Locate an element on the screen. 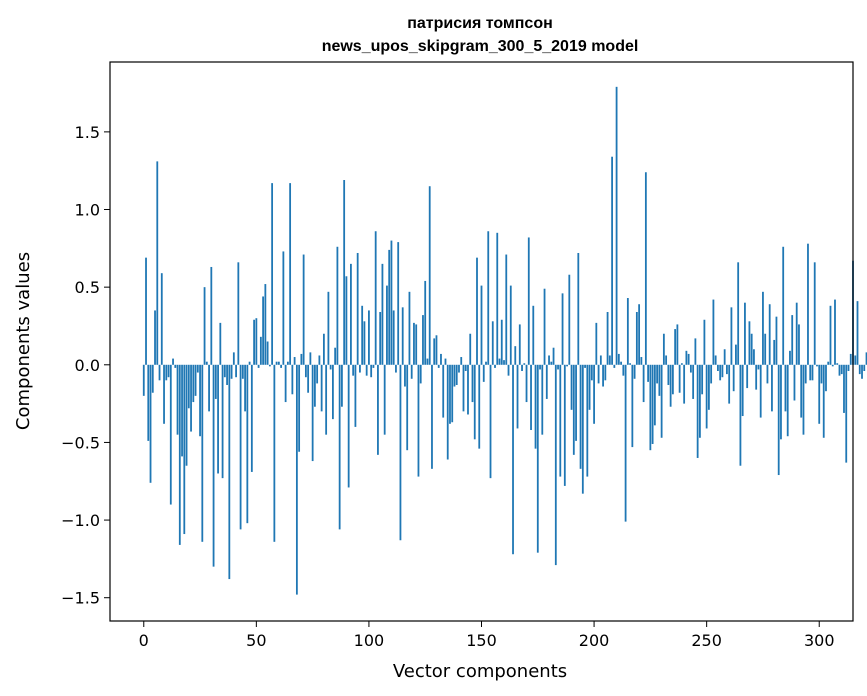 This screenshot has height=696, width=867. x-axis-label: Vector components is located at coordinates (480, 671).